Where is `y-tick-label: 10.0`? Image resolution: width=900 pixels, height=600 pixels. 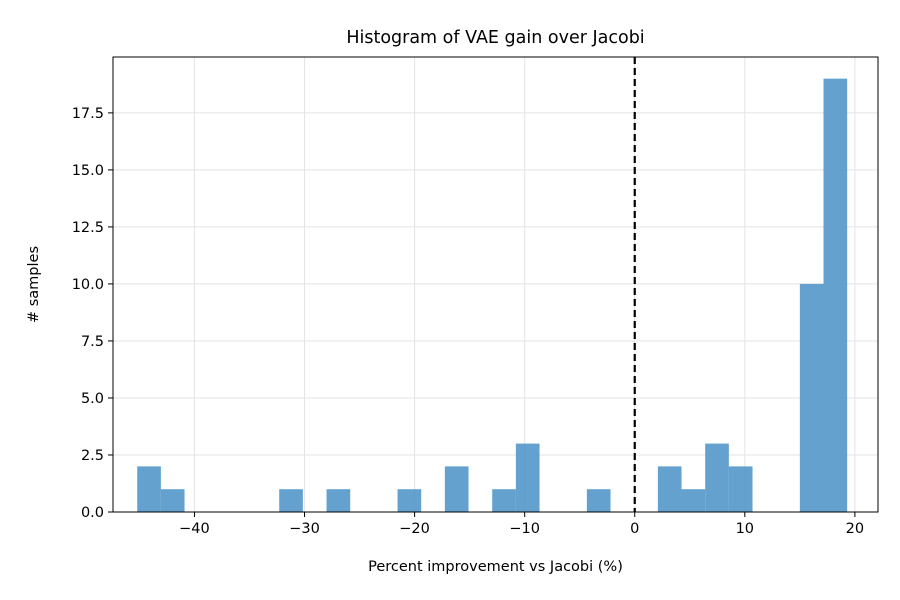 y-tick-label: 10.0 is located at coordinates (88, 285).